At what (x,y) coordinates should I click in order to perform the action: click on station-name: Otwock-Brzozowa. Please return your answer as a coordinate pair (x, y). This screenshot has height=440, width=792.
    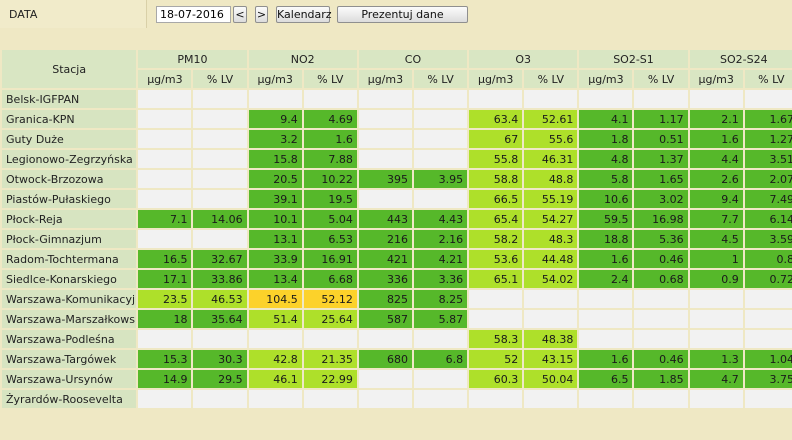
    Looking at the image, I should click on (69, 179).